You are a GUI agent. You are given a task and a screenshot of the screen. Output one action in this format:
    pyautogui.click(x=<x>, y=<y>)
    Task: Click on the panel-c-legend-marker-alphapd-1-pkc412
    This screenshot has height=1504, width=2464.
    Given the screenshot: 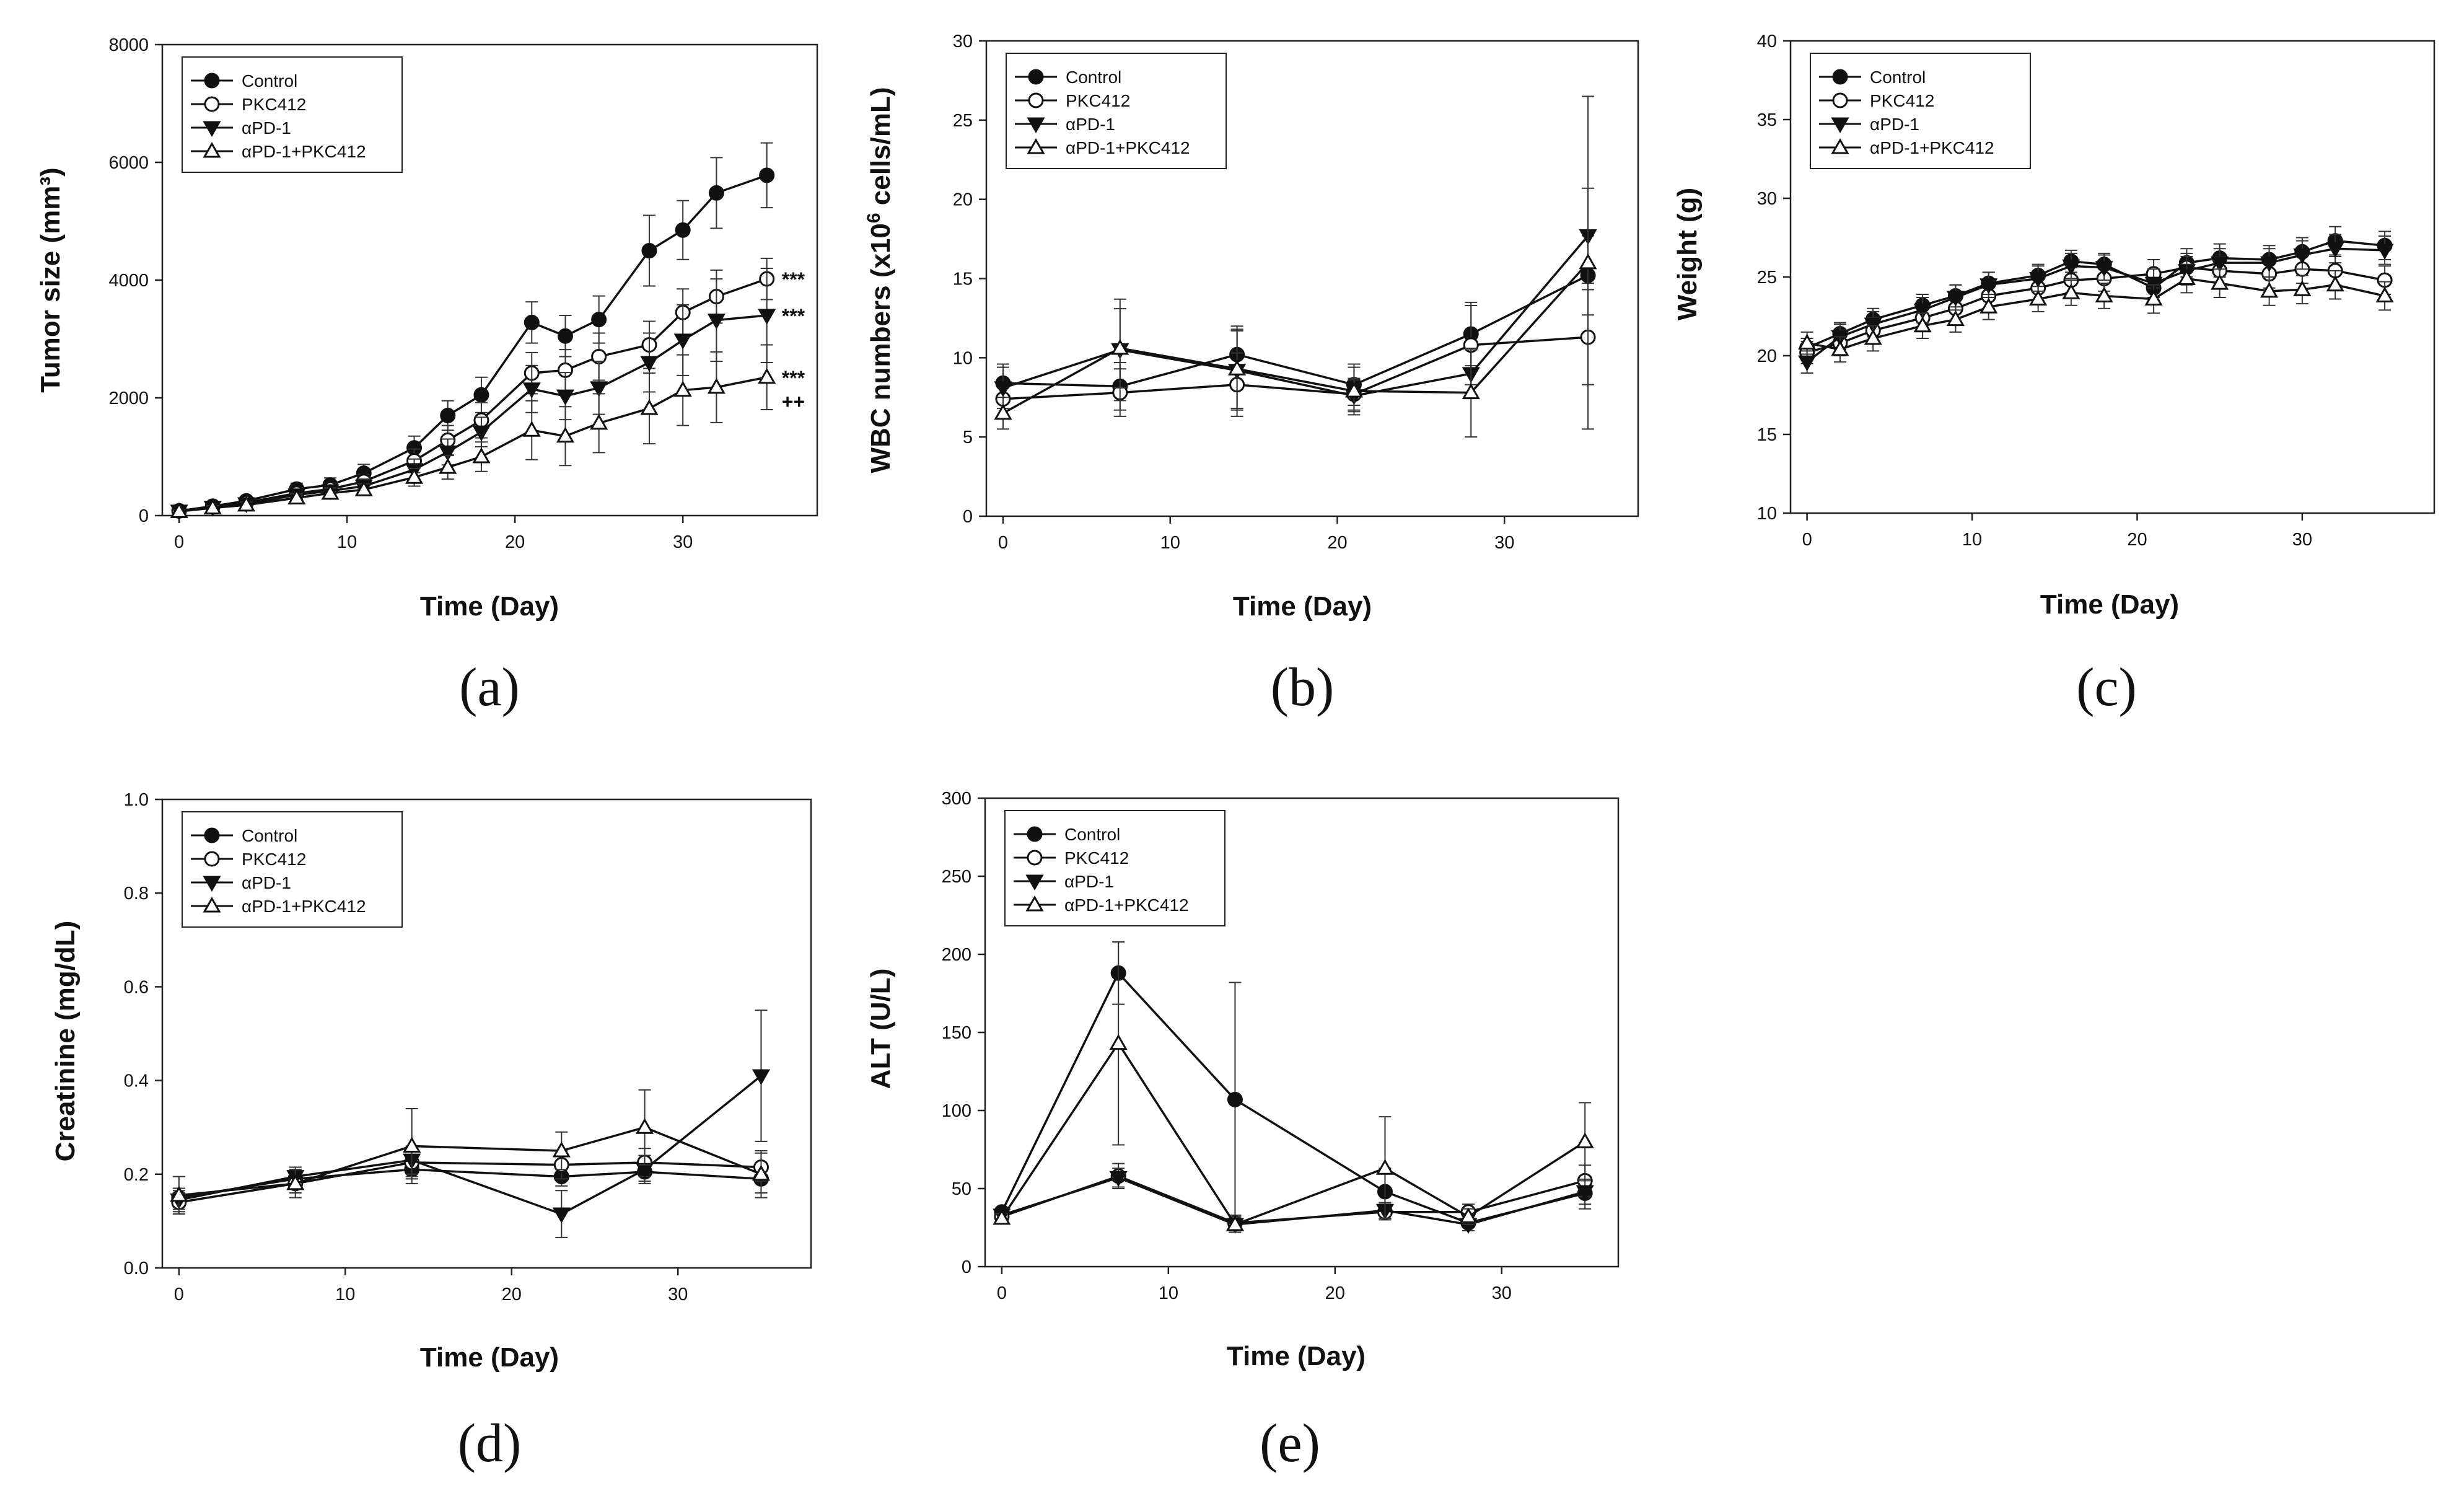 What is the action you would take?
    pyautogui.click(x=1840, y=146)
    